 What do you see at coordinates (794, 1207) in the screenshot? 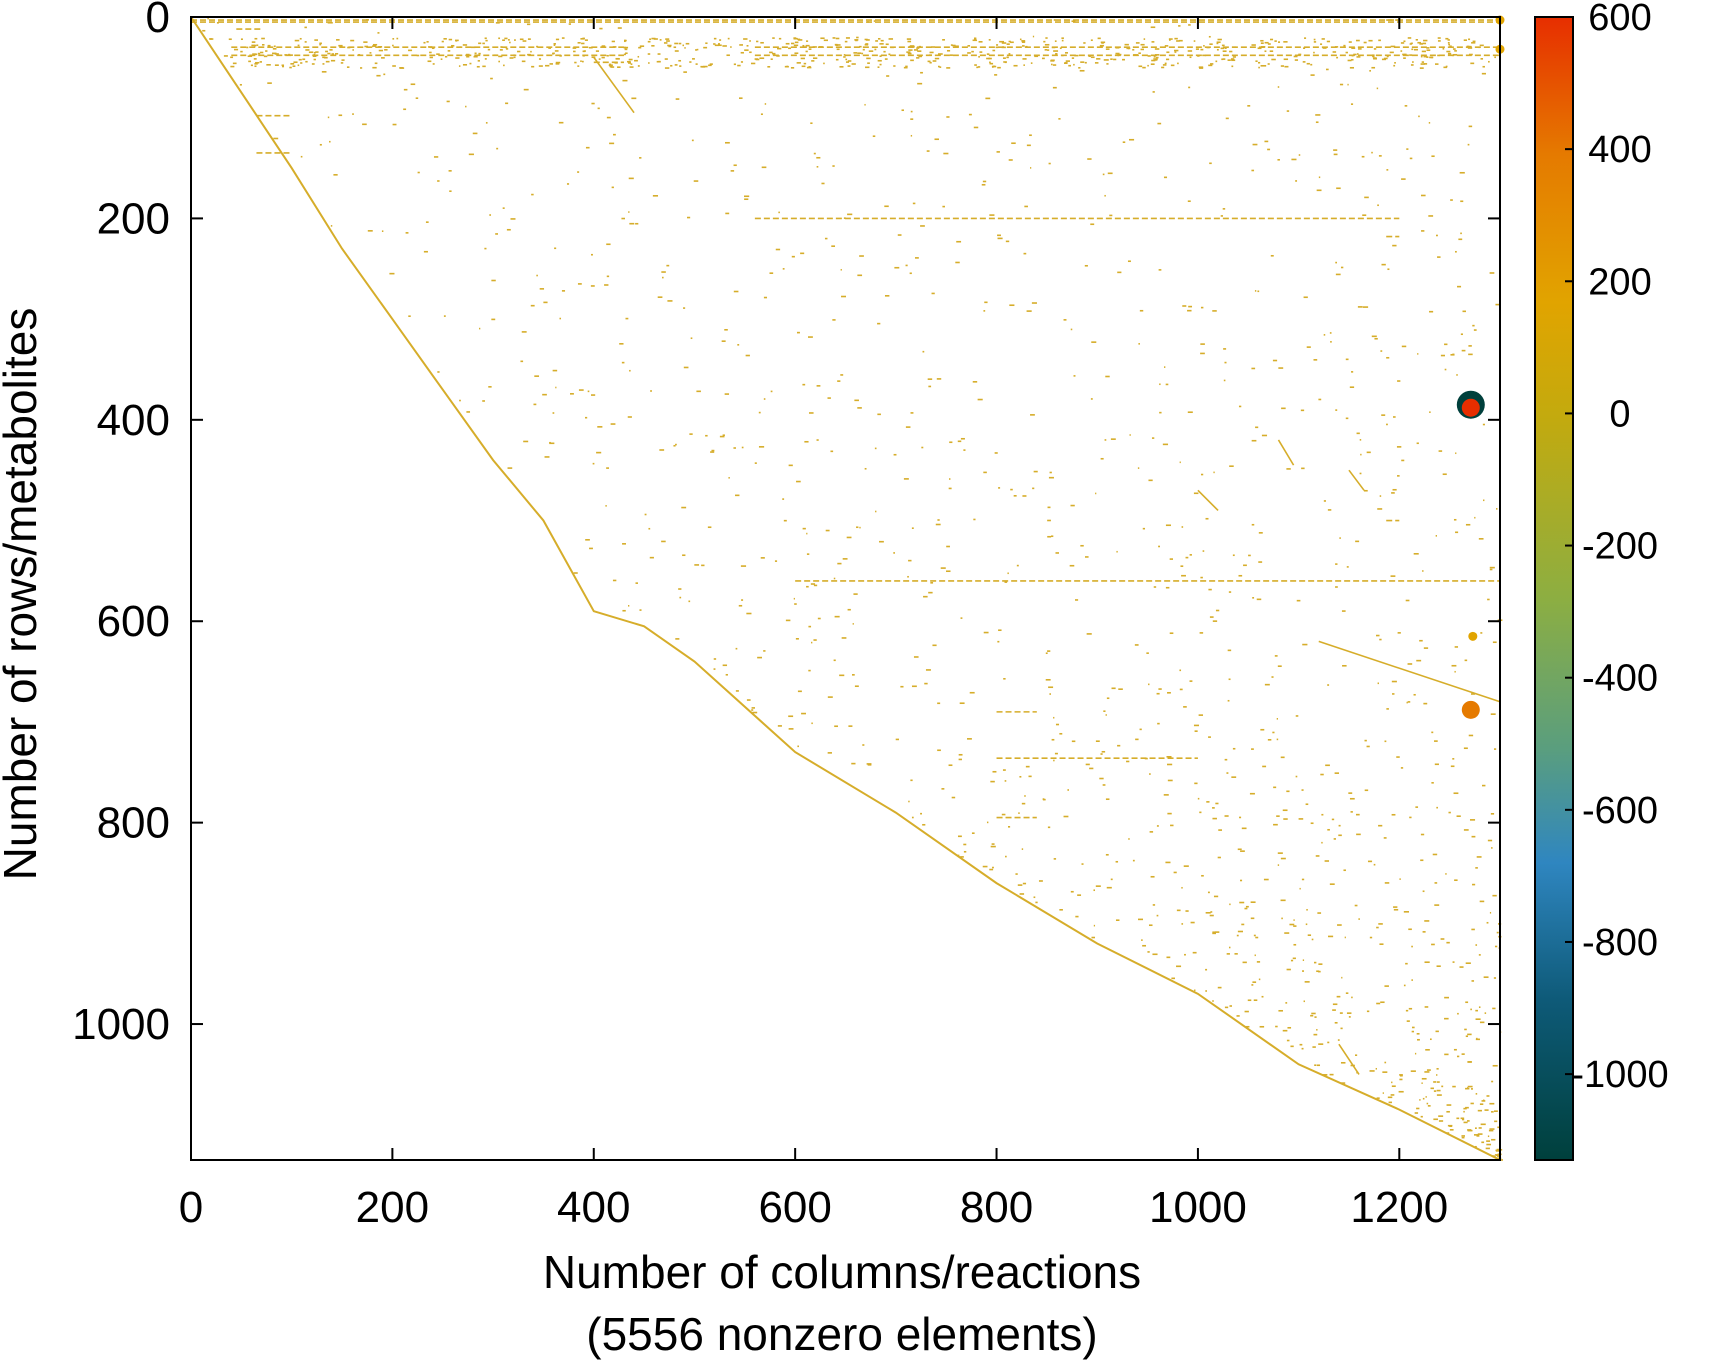
I see `x-tick-label: 600` at bounding box center [794, 1207].